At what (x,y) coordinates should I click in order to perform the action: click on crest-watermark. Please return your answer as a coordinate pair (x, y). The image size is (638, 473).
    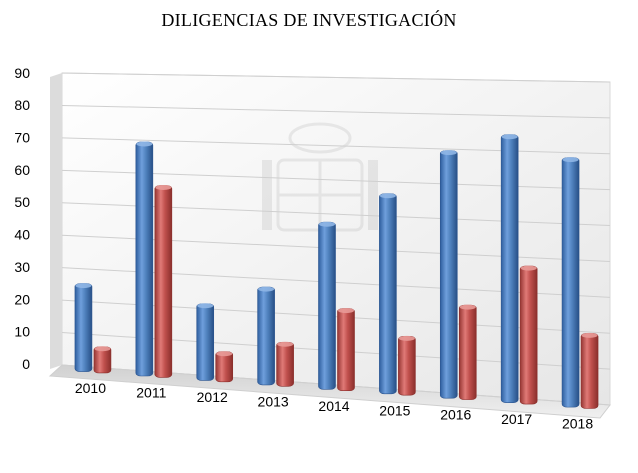
    Looking at the image, I should click on (320, 177).